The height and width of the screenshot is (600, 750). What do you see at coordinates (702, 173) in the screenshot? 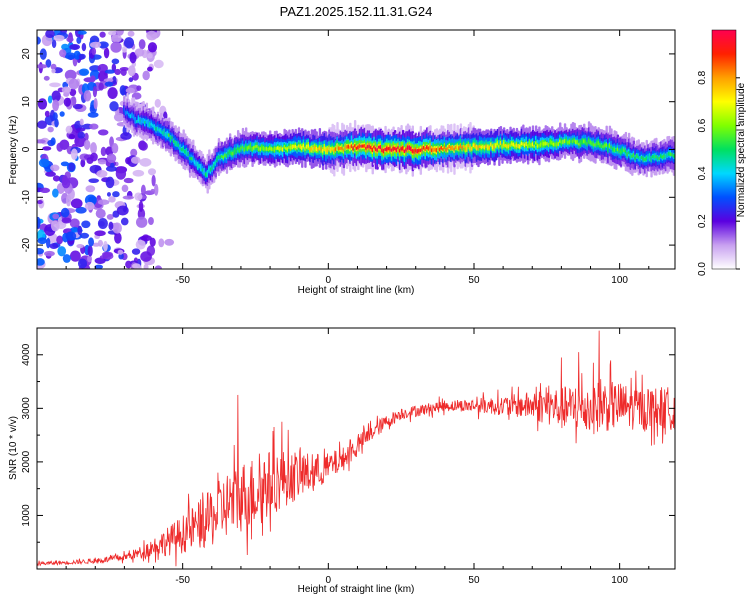
I see `colorbar-tick-label: 0.4` at bounding box center [702, 173].